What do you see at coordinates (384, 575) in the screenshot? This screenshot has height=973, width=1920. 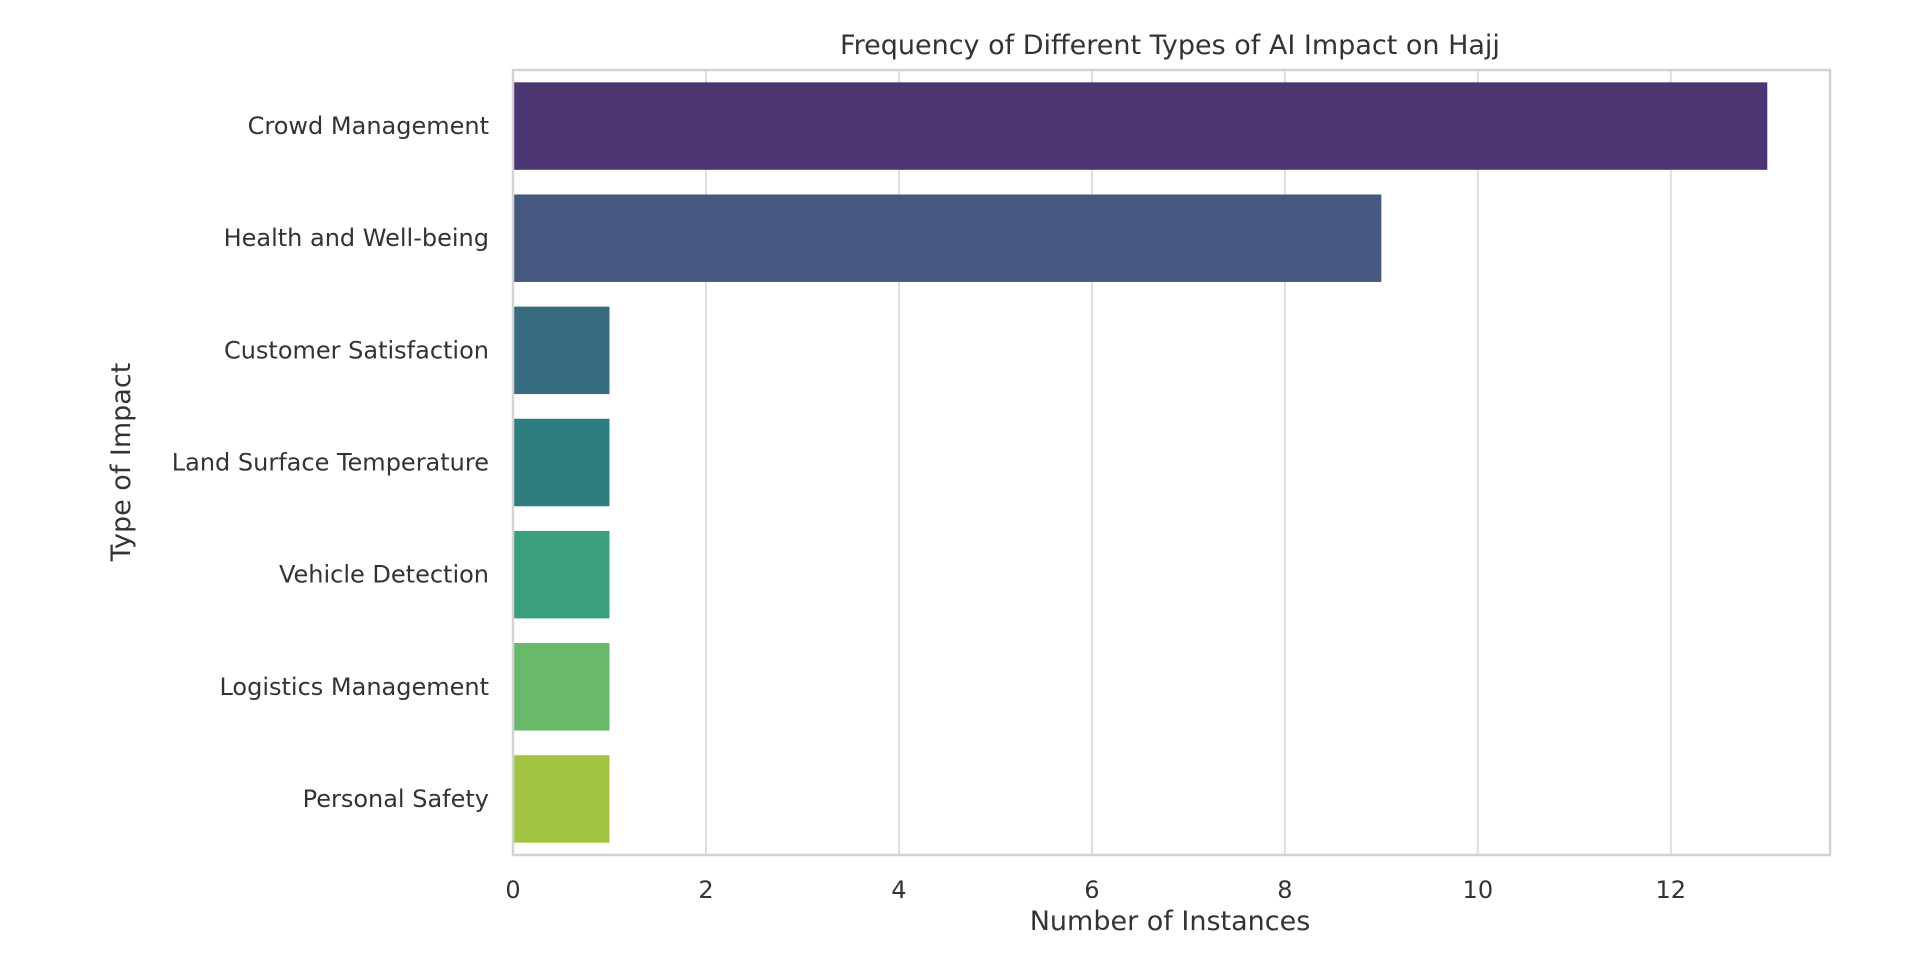 I see `y-tick-label: Vehicle Detection` at bounding box center [384, 575].